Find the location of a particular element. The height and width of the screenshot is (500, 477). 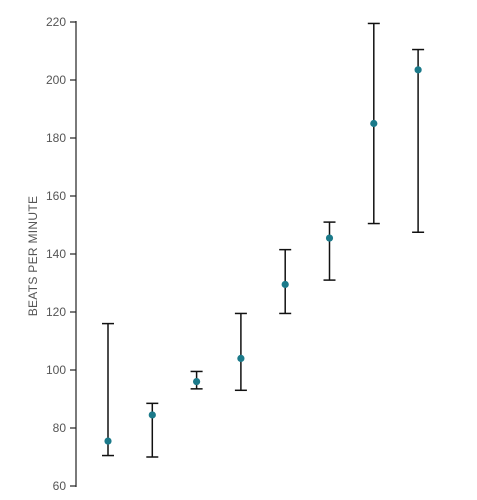

y-tick-label: 200 is located at coordinates (56, 80).